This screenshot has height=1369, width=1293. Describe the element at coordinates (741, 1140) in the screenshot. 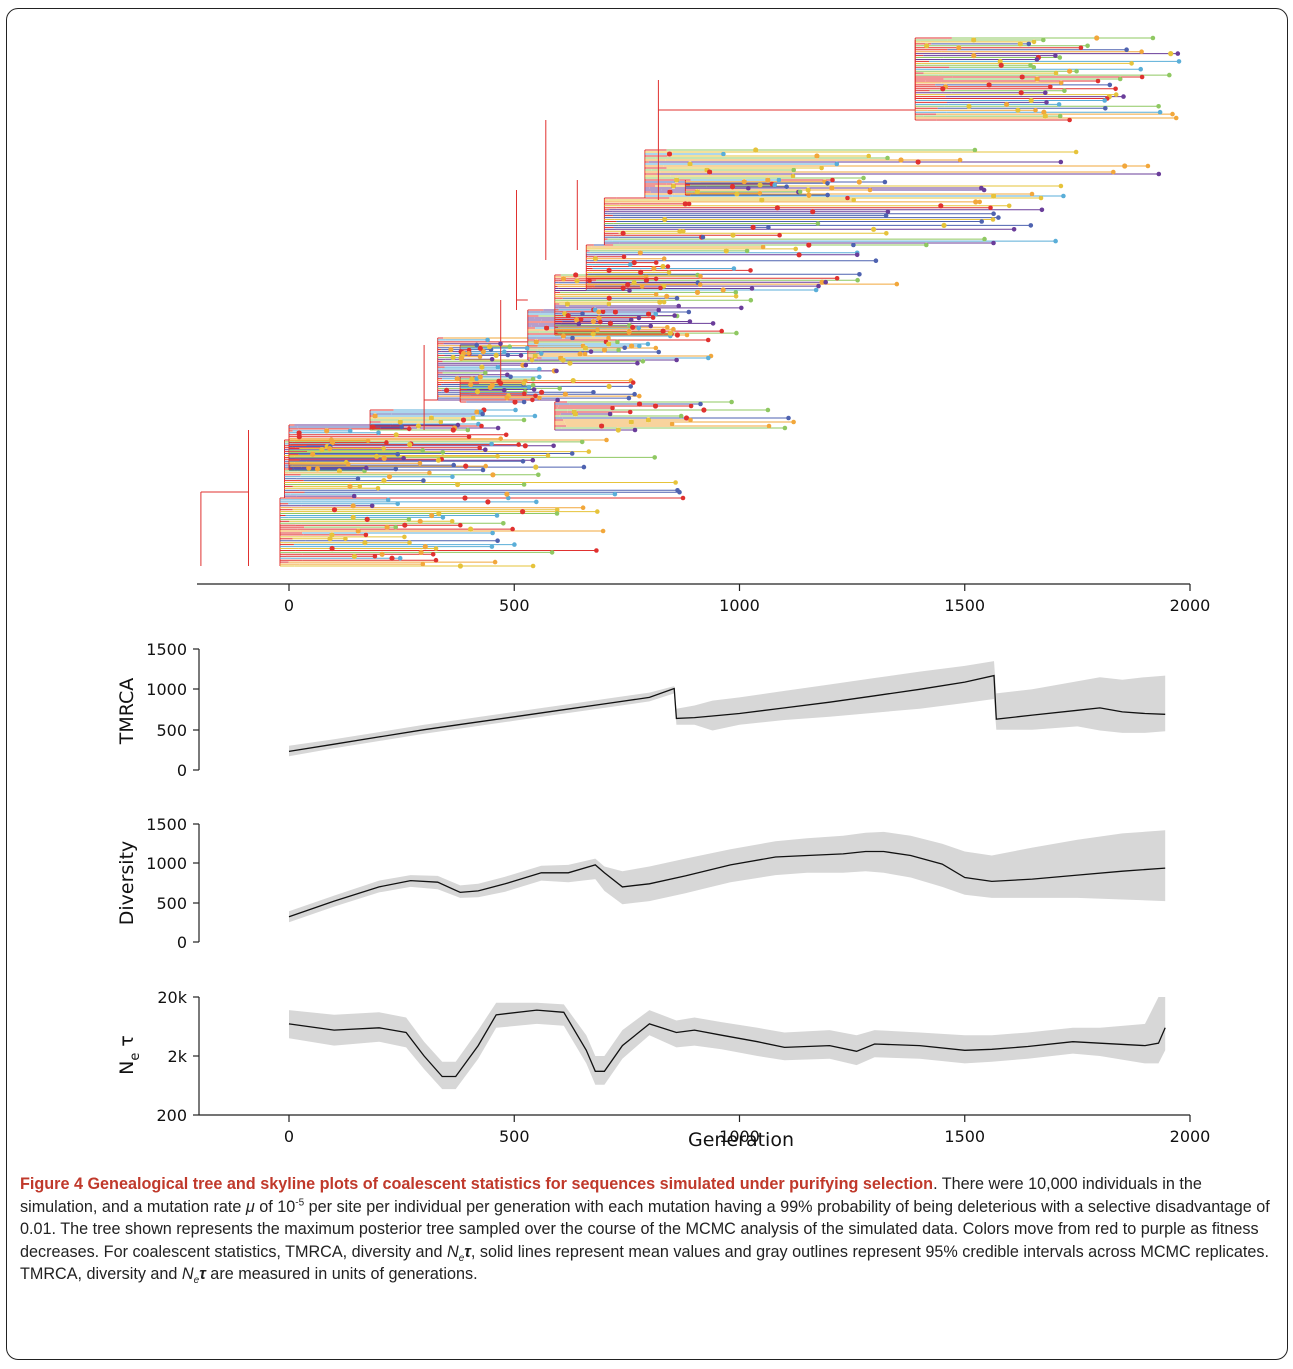

I see `x-axis-label: Generation` at that location.